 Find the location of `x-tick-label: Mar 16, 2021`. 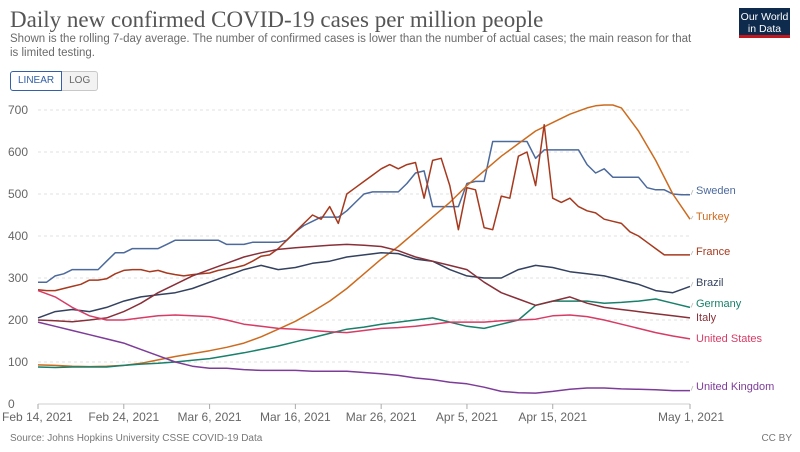

x-tick-label: Mar 16, 2021 is located at coordinates (295, 417).